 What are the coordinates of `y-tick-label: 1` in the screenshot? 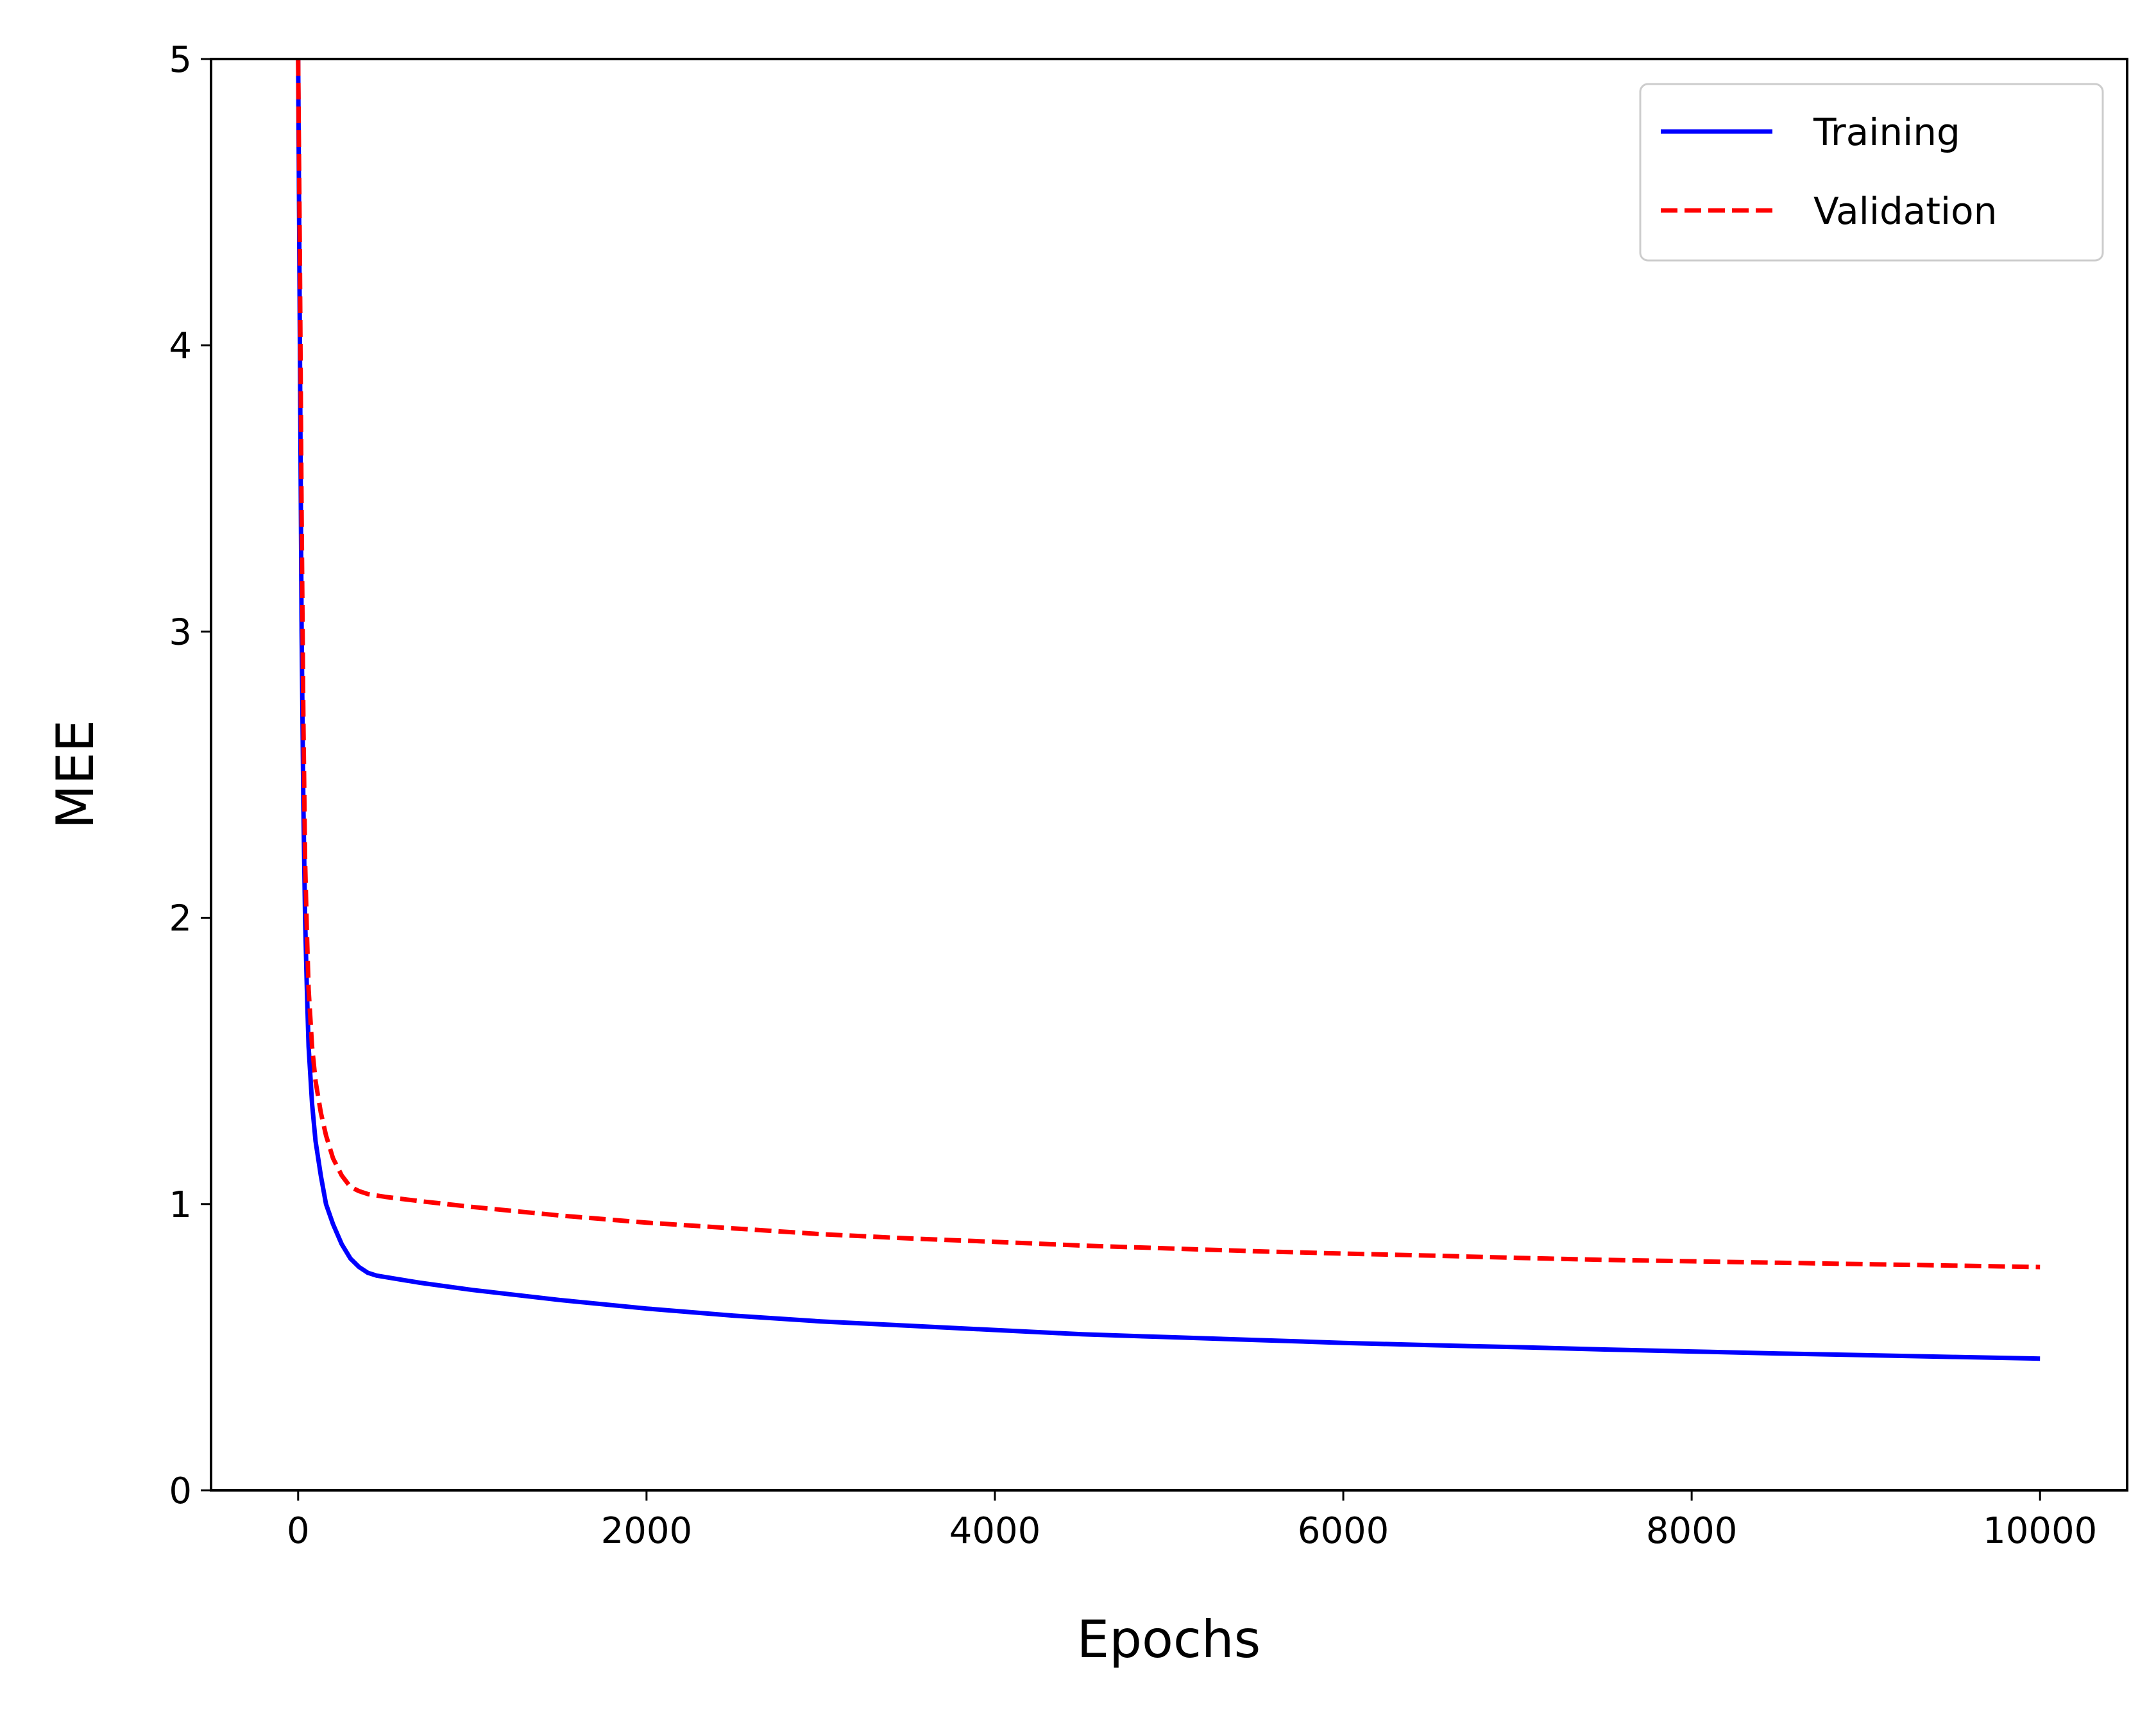 It's located at (181, 1205).